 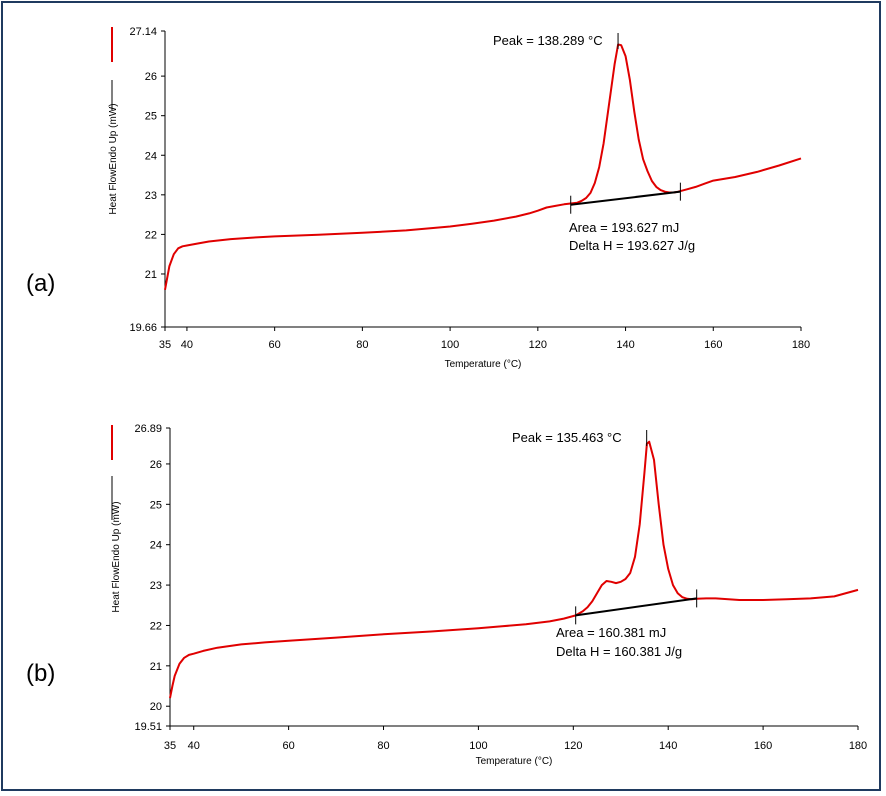 I want to click on chart1-y-tick-label-8: 26.89, so click(x=148, y=429).